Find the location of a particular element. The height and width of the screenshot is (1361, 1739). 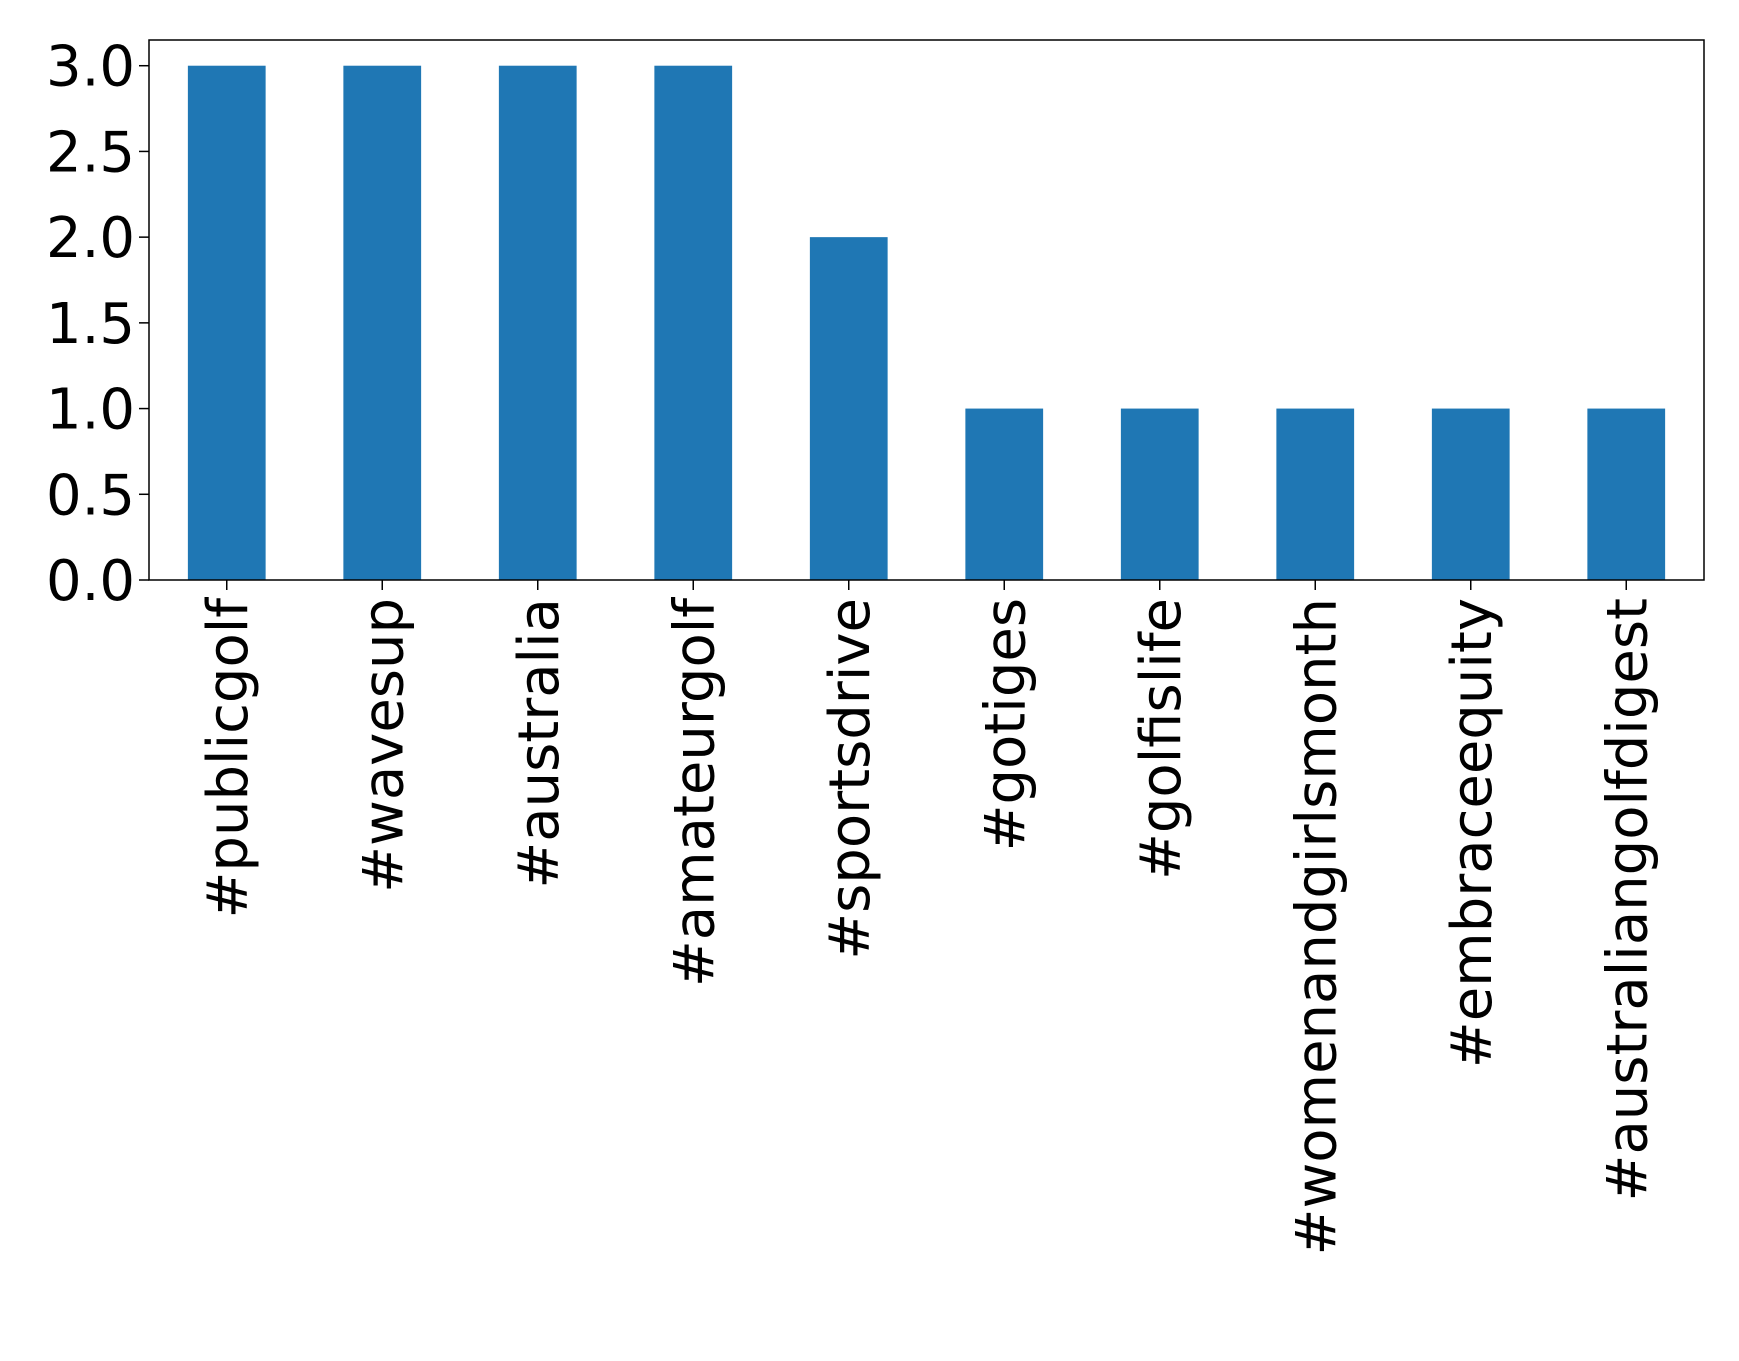

y-tick-label: 1.5 is located at coordinates (90, 324).